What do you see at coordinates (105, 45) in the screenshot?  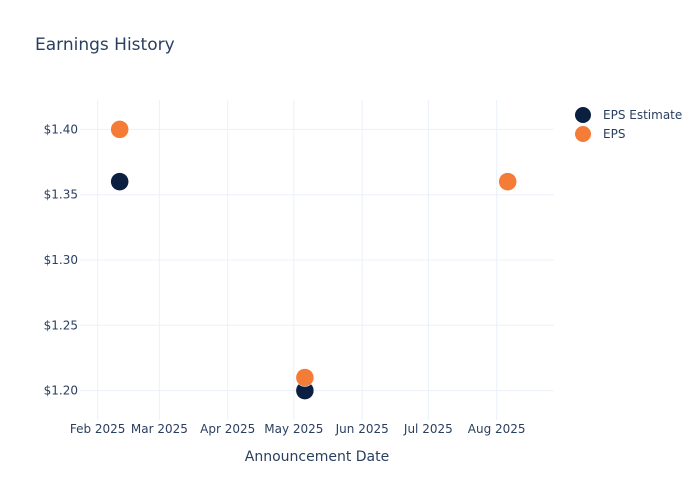 I see `chart-title: Earnings History` at bounding box center [105, 45].